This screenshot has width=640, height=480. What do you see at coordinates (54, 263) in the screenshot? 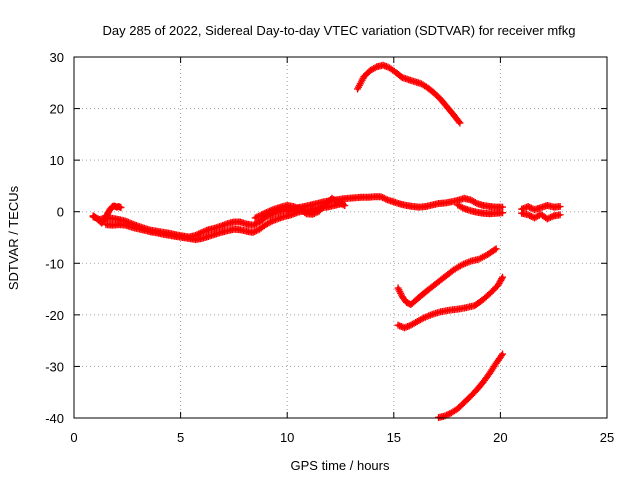
I see `y-tick-label: -10` at bounding box center [54, 263].